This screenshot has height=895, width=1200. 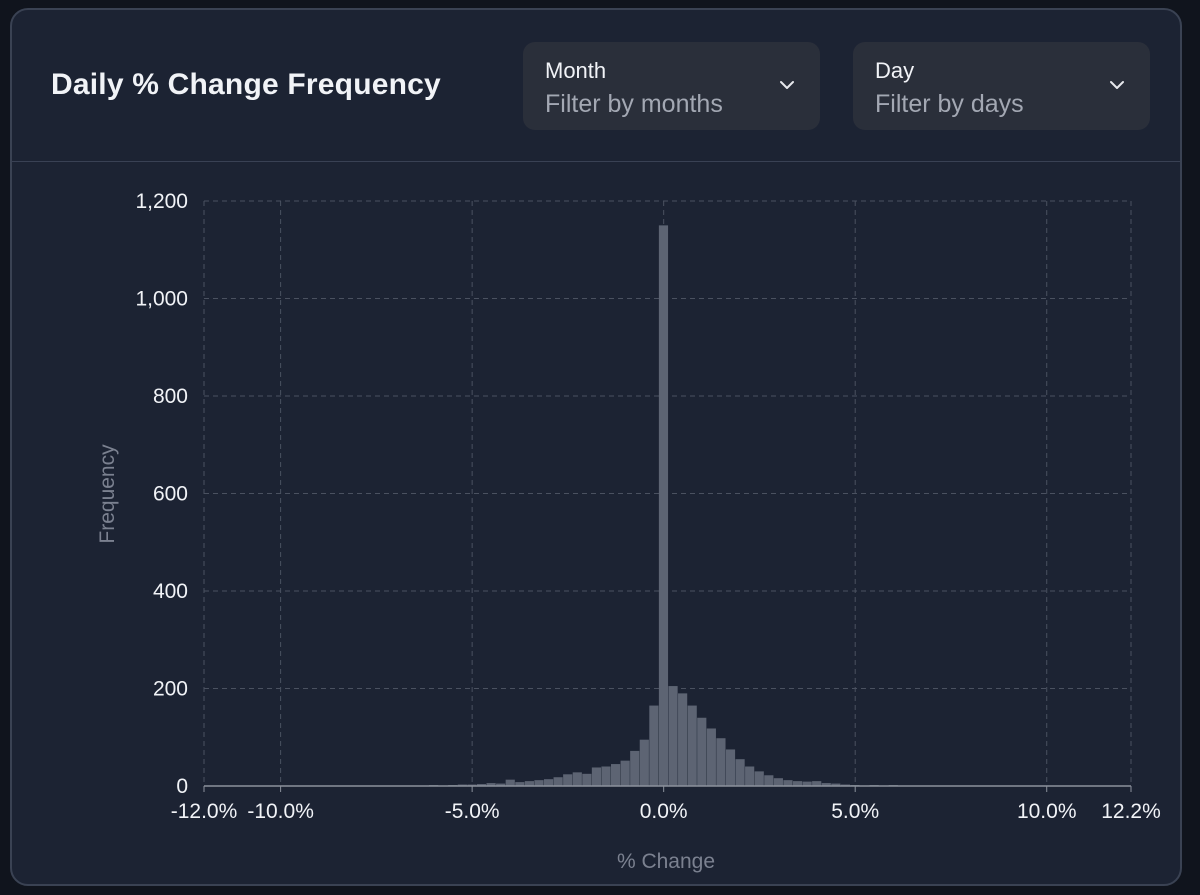 I want to click on x-axis-label: % Change, so click(x=666, y=861).